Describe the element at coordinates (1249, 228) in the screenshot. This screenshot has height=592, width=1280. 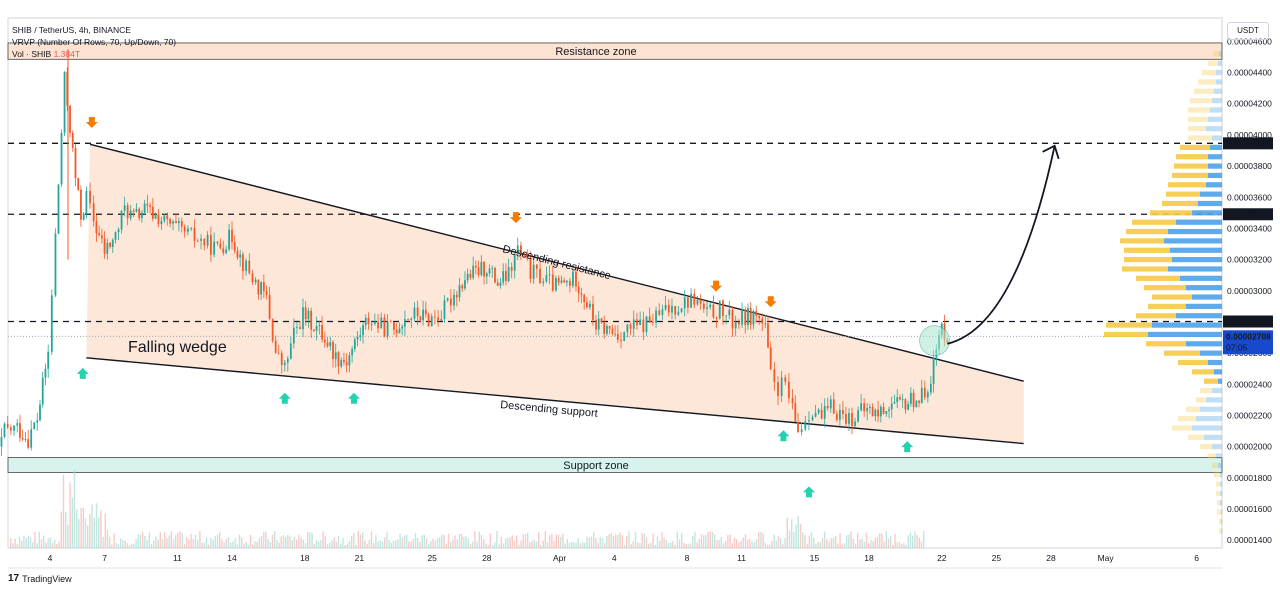
I see `price-tick-label: 0.00003400` at that location.